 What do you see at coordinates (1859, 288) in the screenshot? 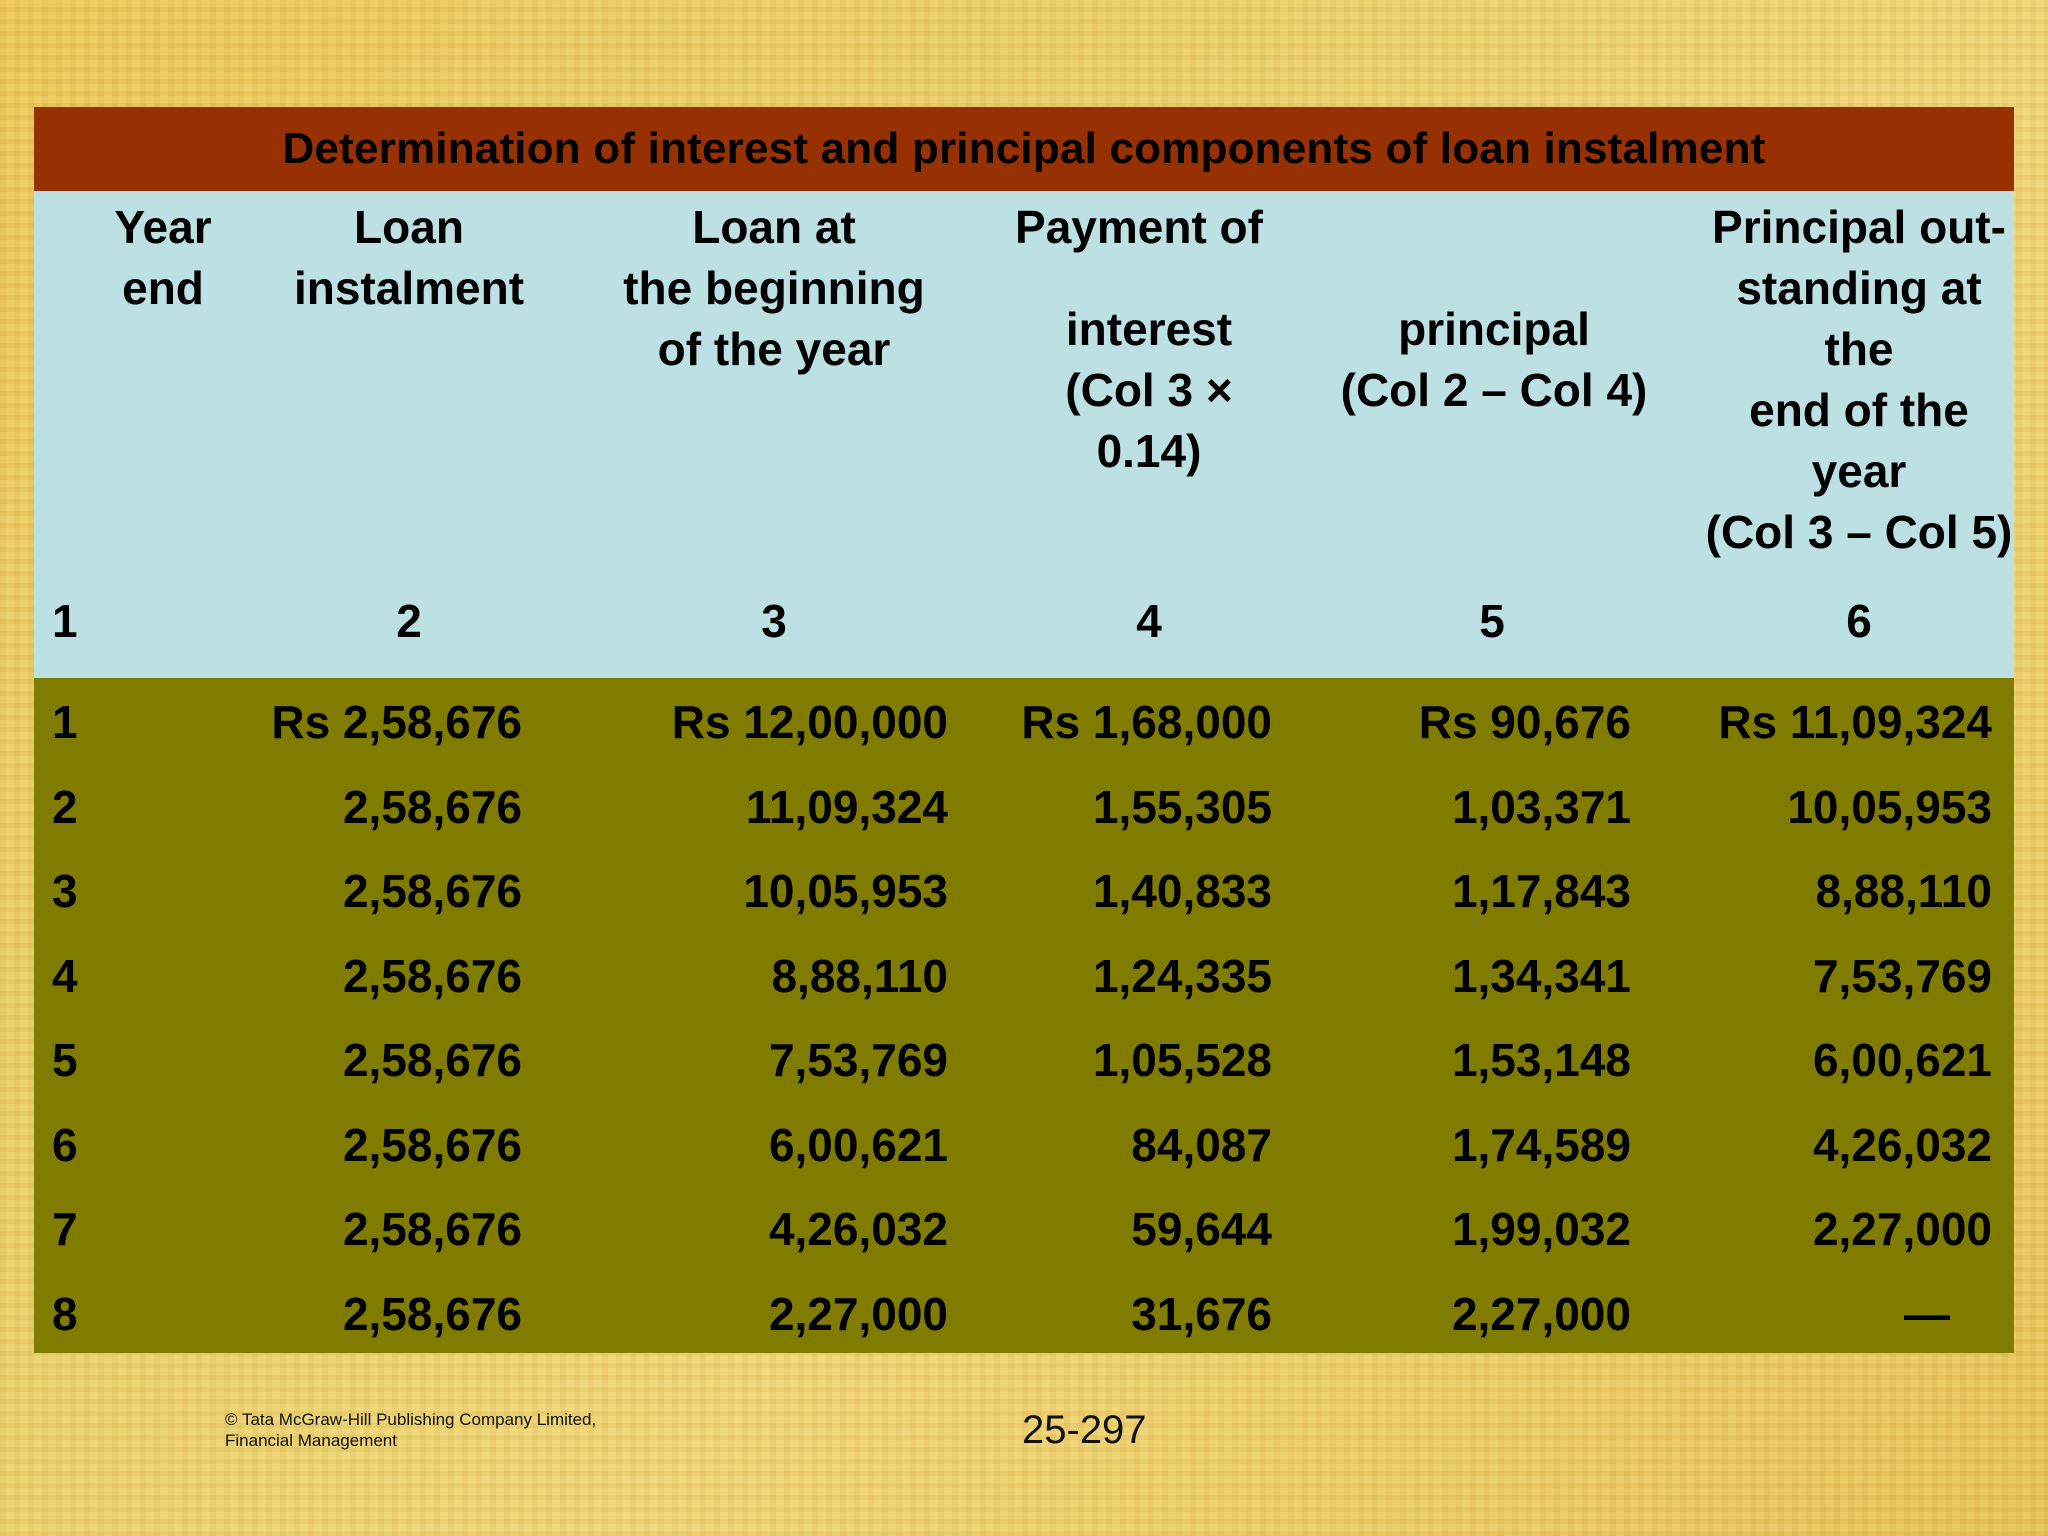
I see `header-principal-outstanding-line: standing at` at bounding box center [1859, 288].